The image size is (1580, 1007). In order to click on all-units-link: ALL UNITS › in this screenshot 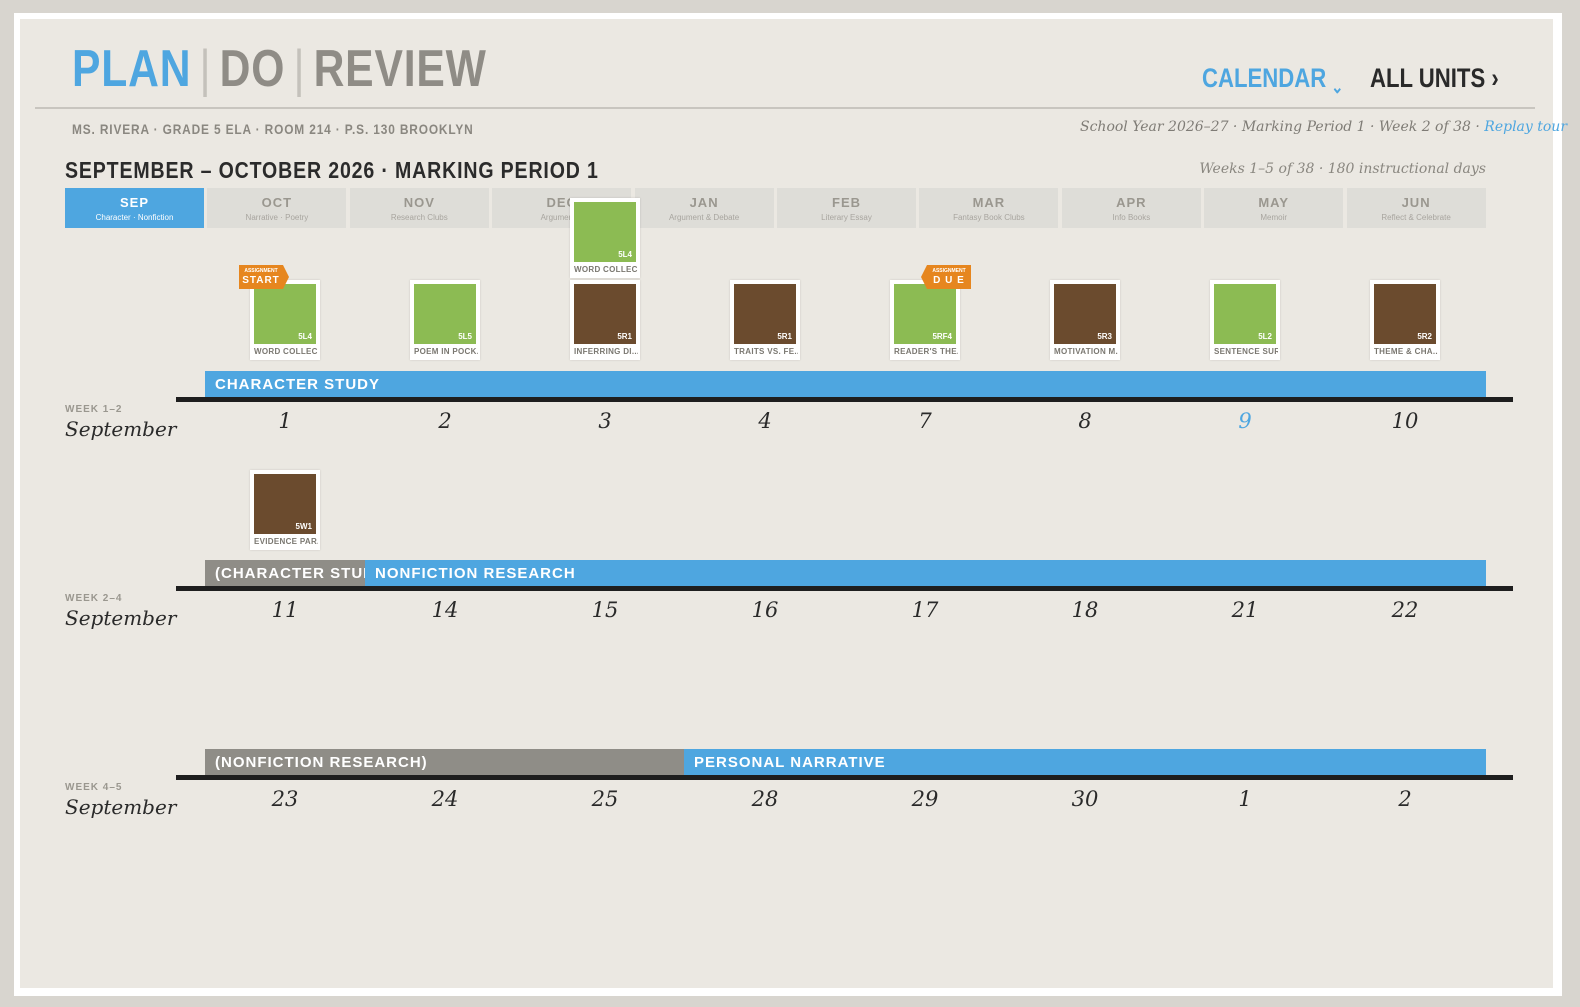, I will do `click(1434, 78)`.